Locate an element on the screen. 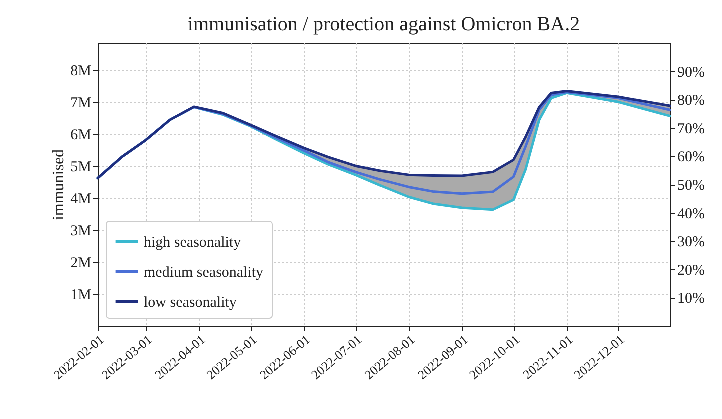  chart-title: immunisation / protection against Omicron BA.2 is located at coordinates (384, 25).